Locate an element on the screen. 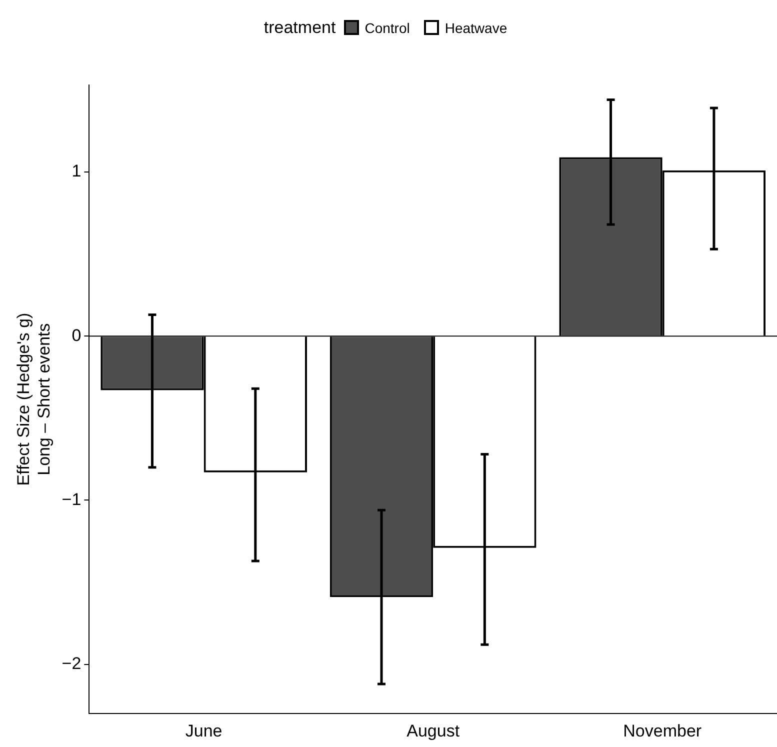 The height and width of the screenshot is (747, 777). y-tick-label: 0 is located at coordinates (77, 335).